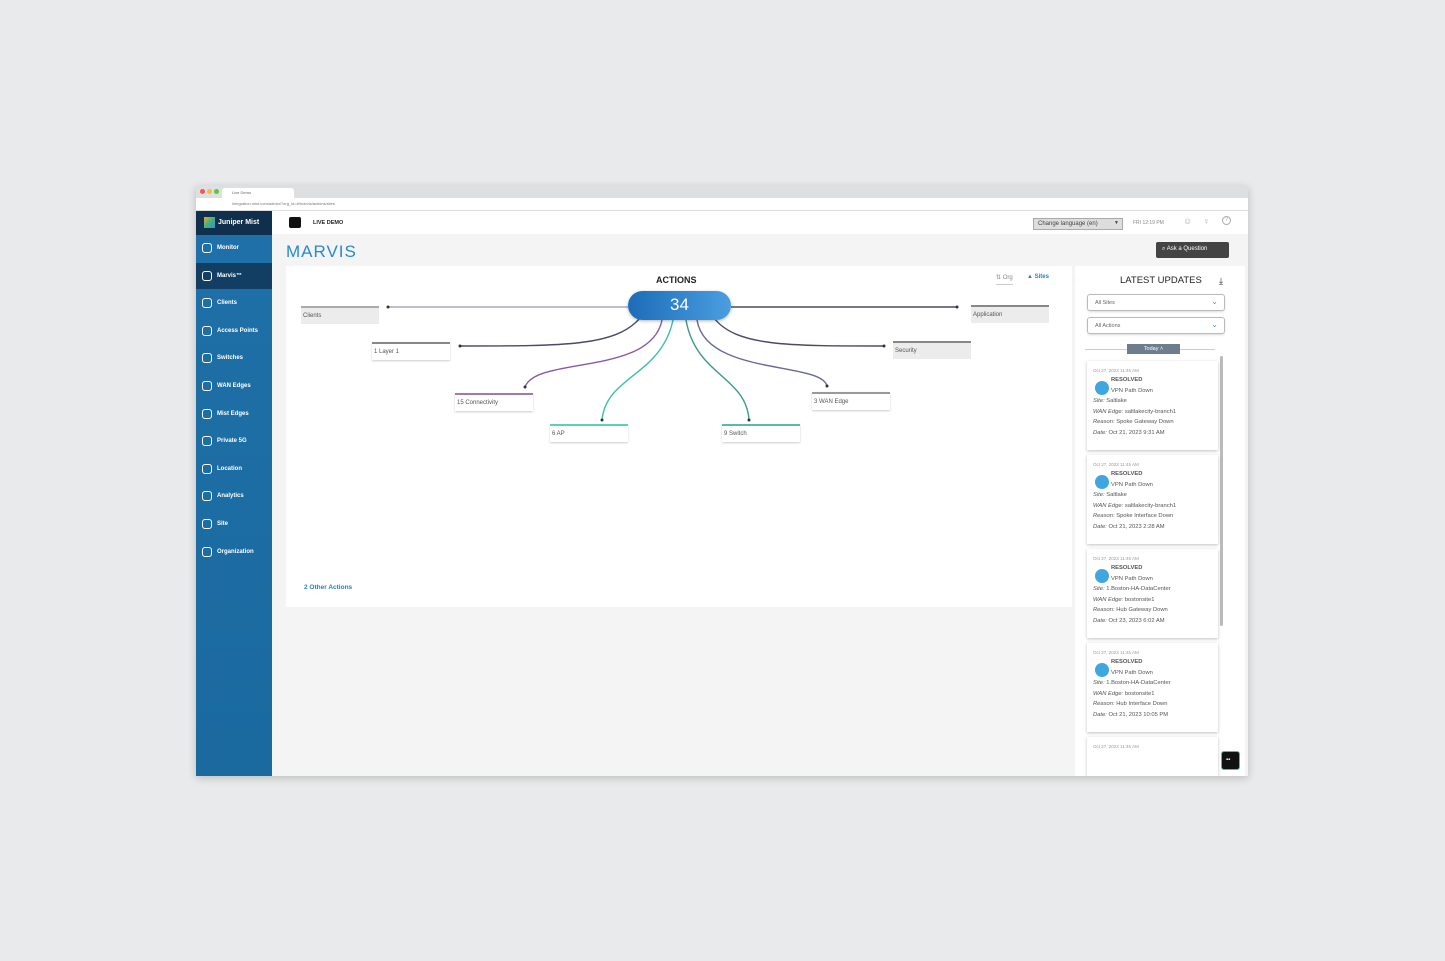  Describe the element at coordinates (234, 303) in the screenshot. I see `sidebar-item-clients: Clients` at that location.